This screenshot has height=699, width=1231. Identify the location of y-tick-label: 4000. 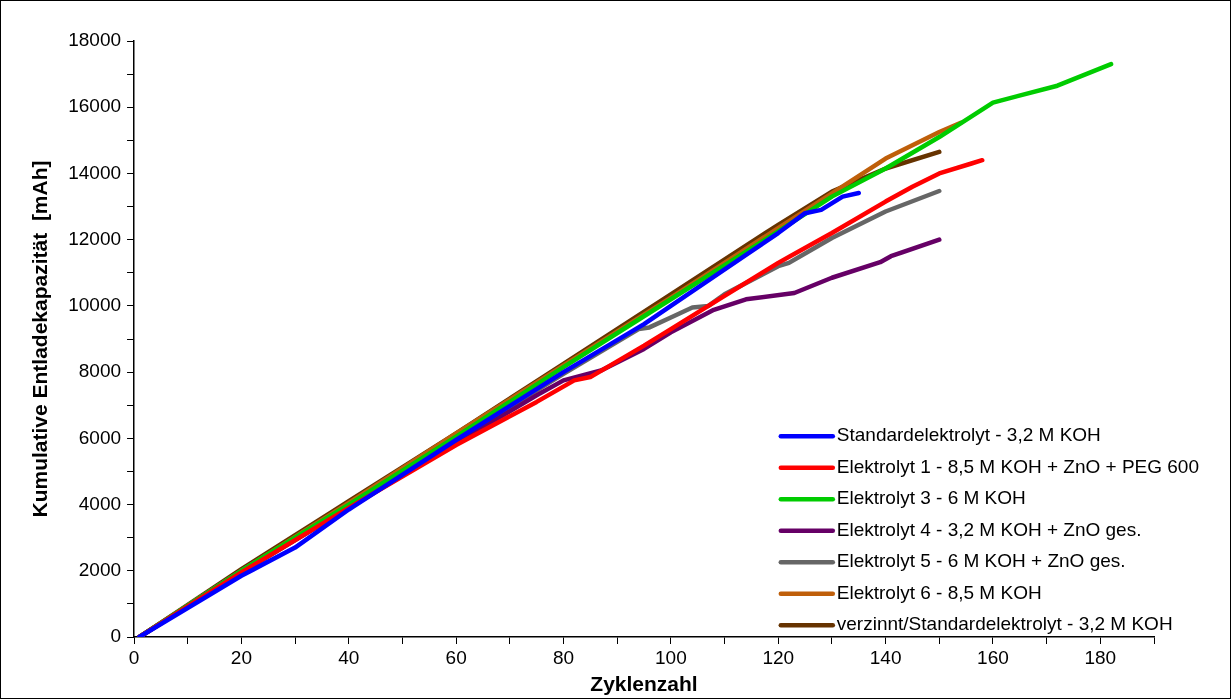
(100, 503).